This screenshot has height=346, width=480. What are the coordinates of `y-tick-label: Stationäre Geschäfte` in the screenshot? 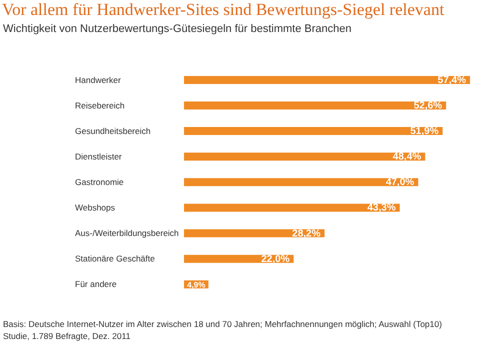 It's located at (115, 259).